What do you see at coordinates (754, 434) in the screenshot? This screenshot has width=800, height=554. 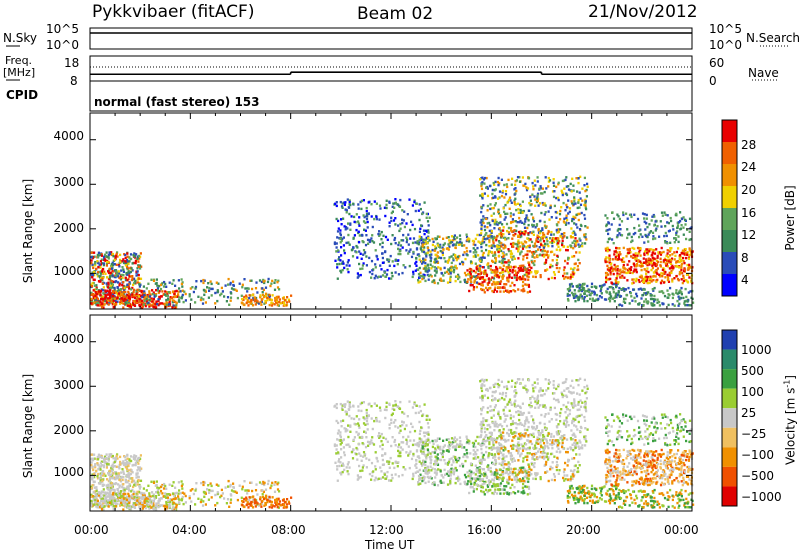 I see `velocity-cbar-tick: −25` at bounding box center [754, 434].